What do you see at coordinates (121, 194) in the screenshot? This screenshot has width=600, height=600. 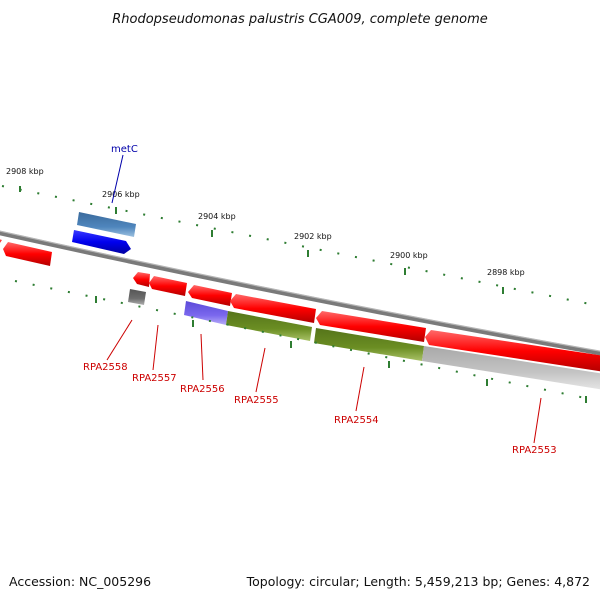 I see `tick-label: 2906 kbp` at bounding box center [121, 194].